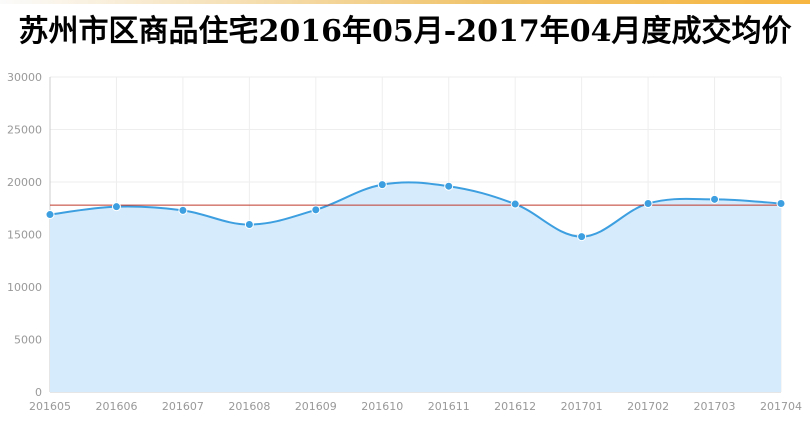 This screenshot has width=810, height=434. I want to click on data-points, so click(415, 211).